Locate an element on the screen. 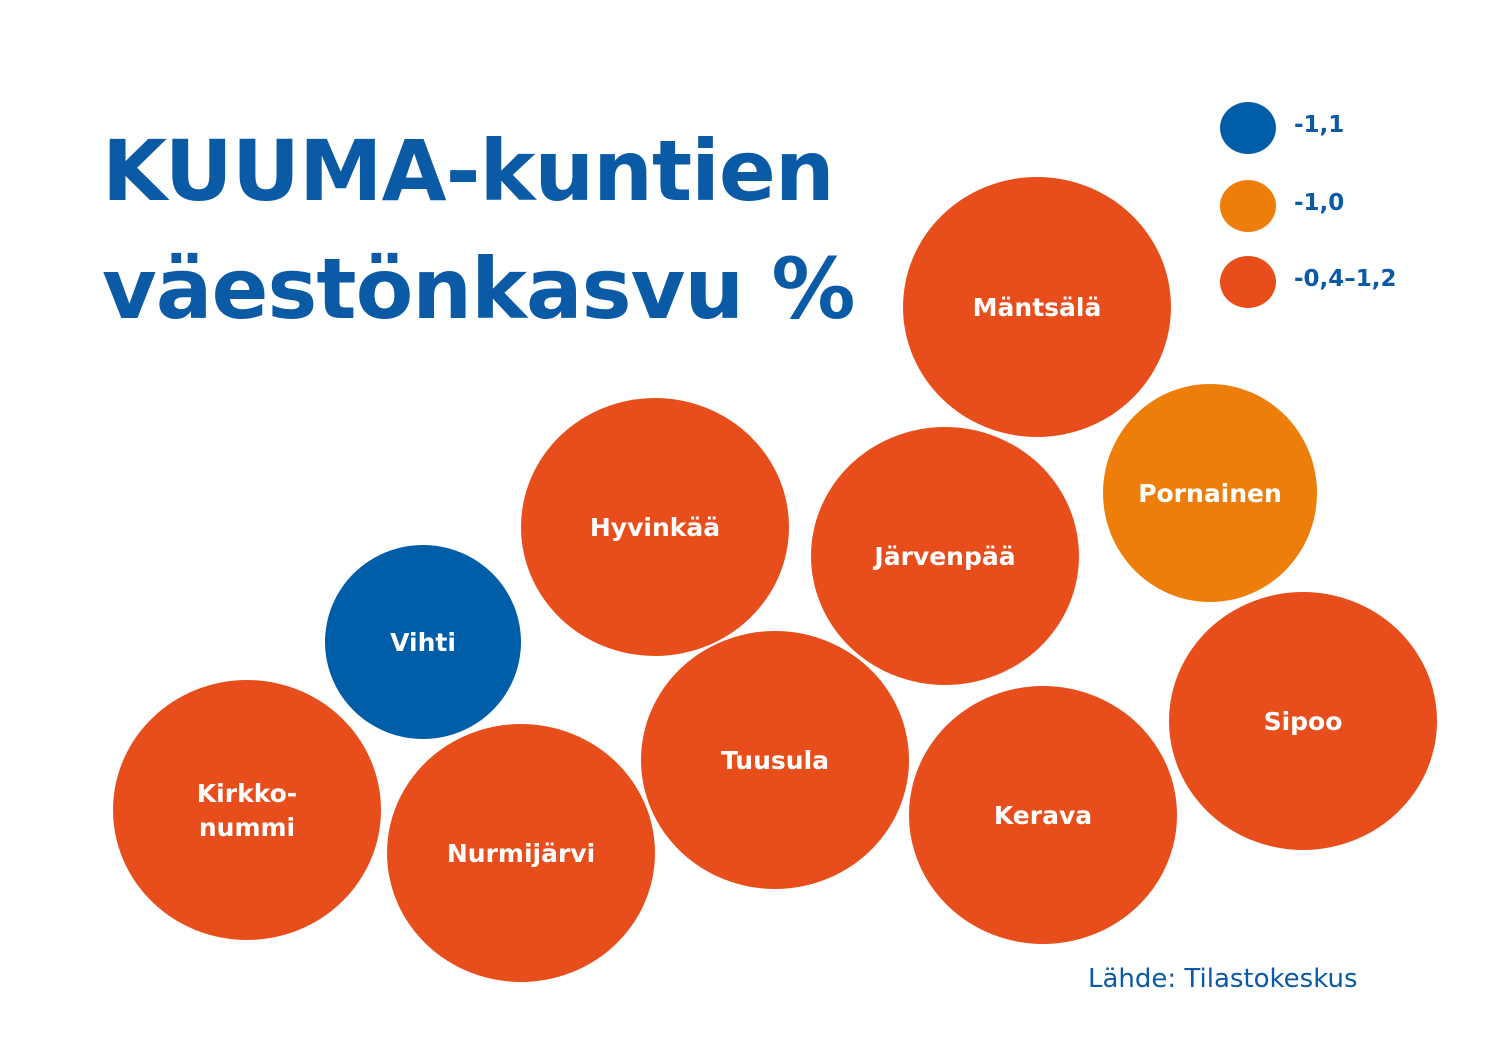 This screenshot has width=1486, height=1051. bubble-label-kirkkonummi-line-1: Kirkko- is located at coordinates (247, 793).